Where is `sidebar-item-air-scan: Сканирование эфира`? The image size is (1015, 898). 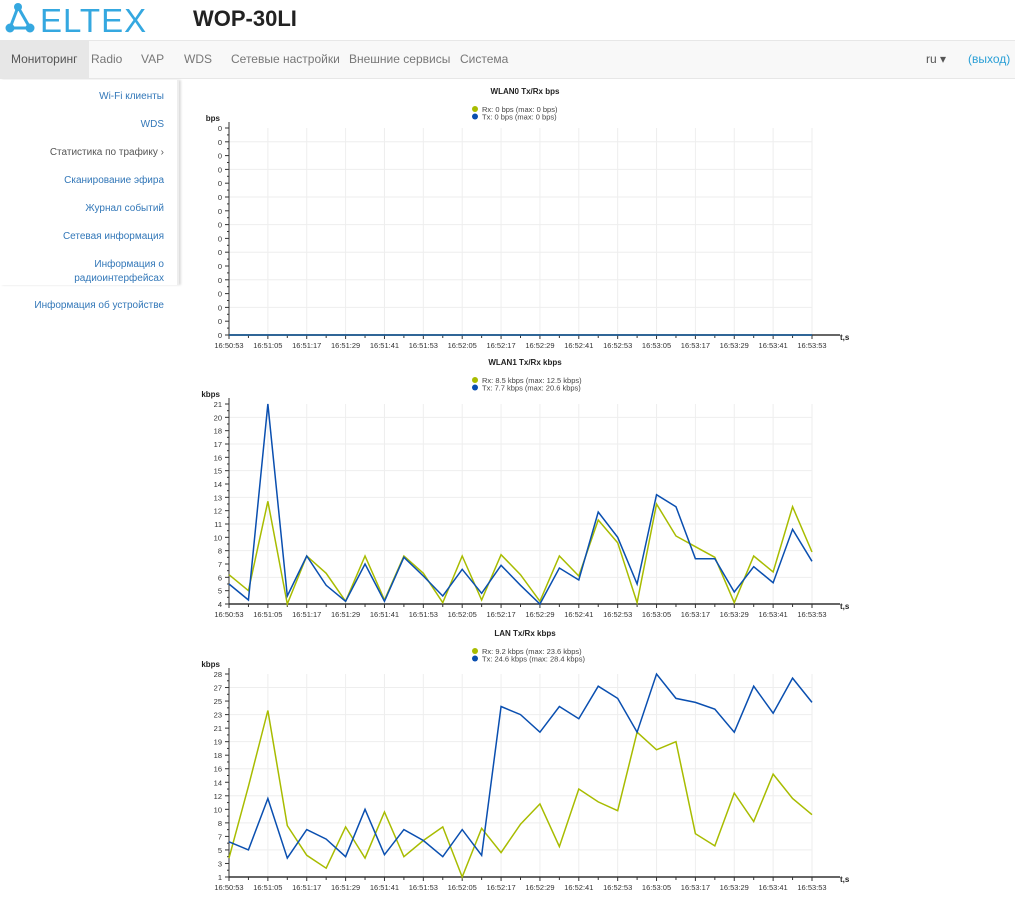
sidebar-item-air-scan: Сканирование эфира is located at coordinates (114, 180).